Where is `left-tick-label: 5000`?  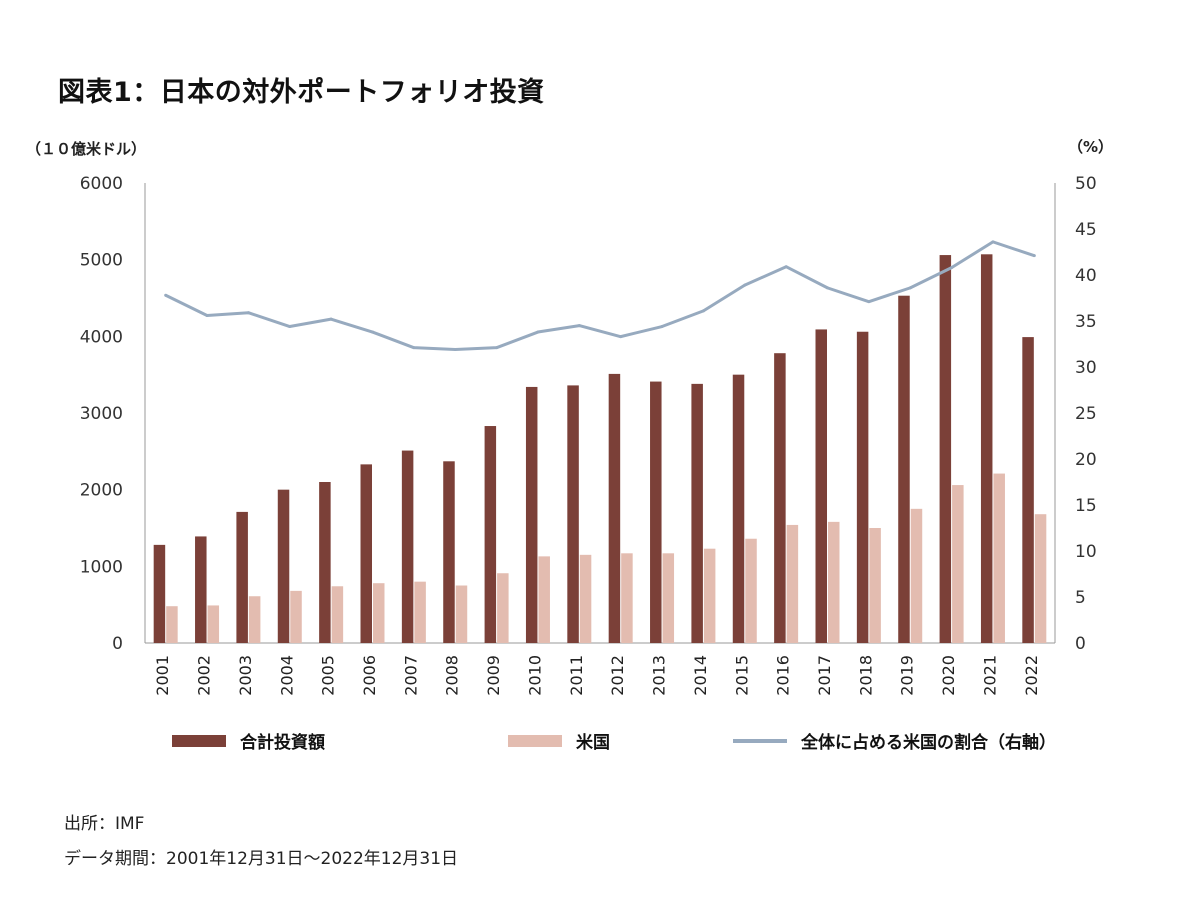 left-tick-label: 5000 is located at coordinates (101, 261).